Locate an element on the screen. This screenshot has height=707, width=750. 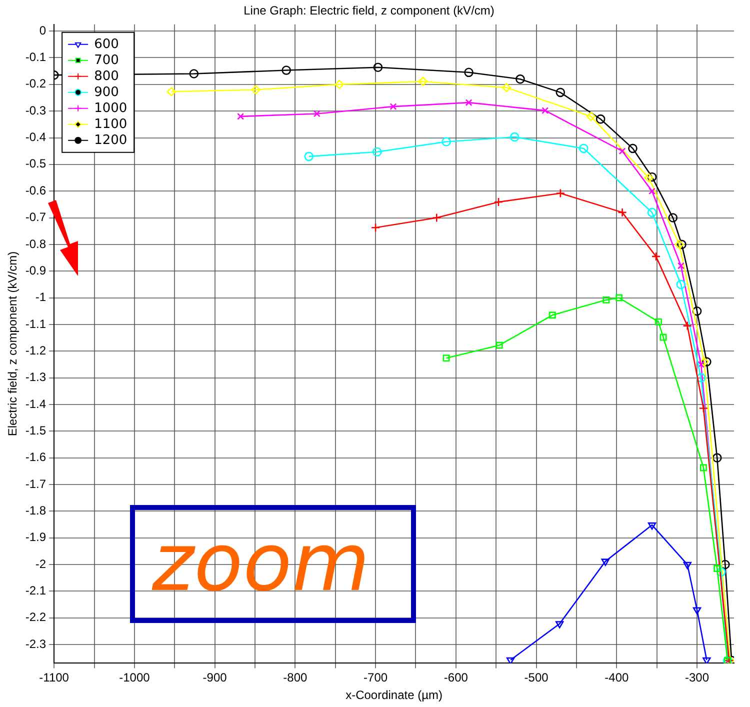
y-tick-label: -0.6 is located at coordinates (35, 190).